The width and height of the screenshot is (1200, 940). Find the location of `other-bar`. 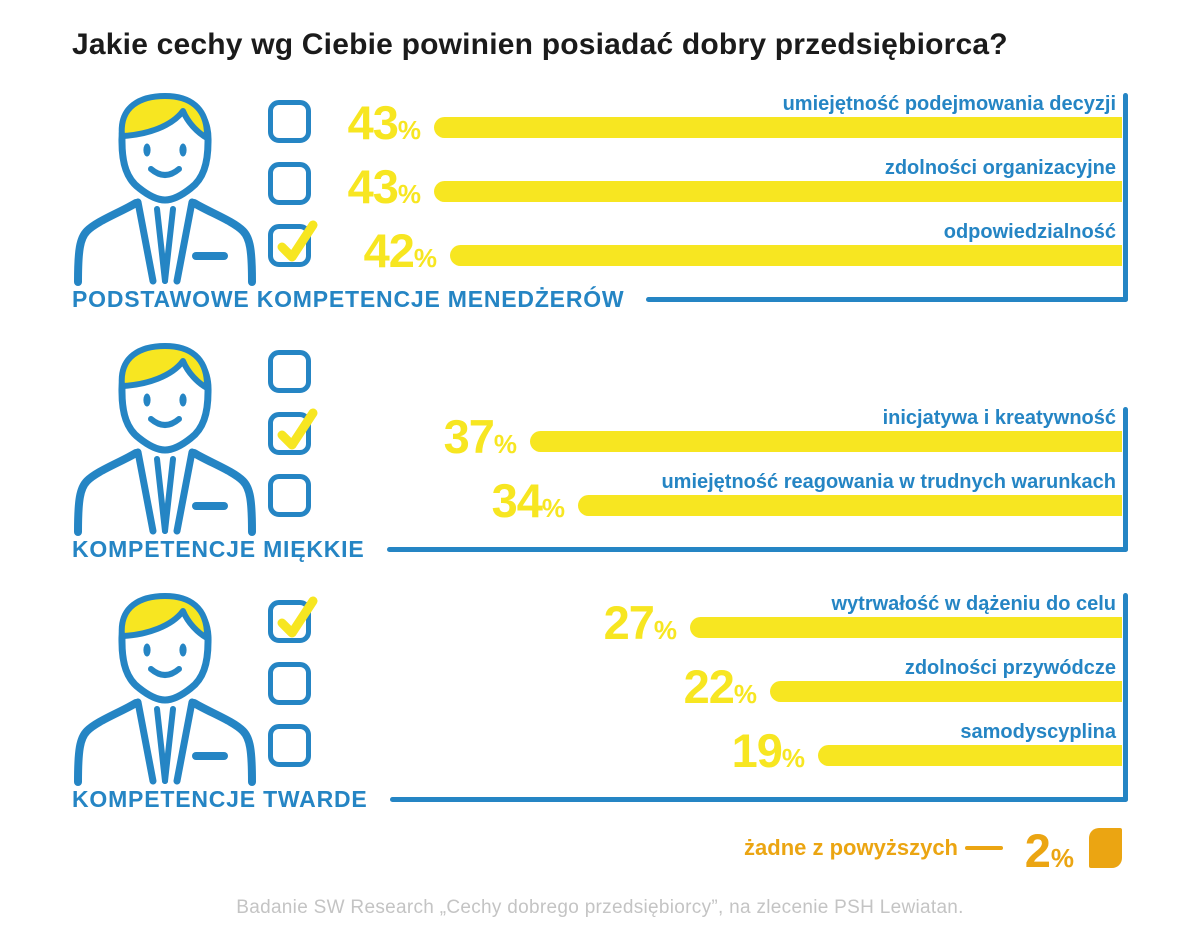

other-bar is located at coordinates (1105, 848).